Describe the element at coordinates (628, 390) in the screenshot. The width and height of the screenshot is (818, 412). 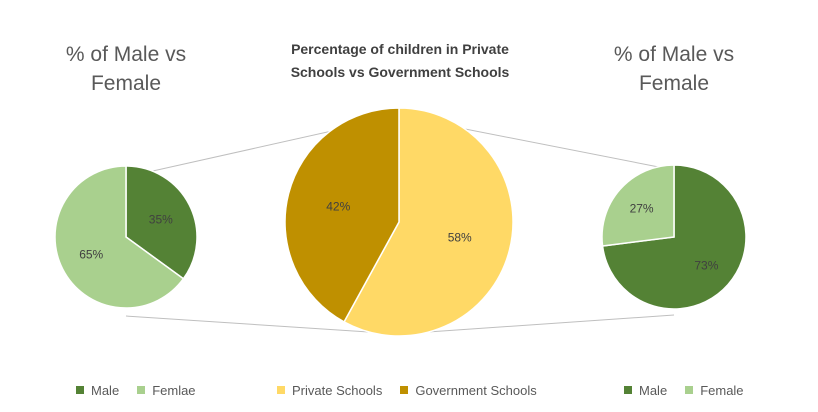
I see `legend-swatch-male-right` at that location.